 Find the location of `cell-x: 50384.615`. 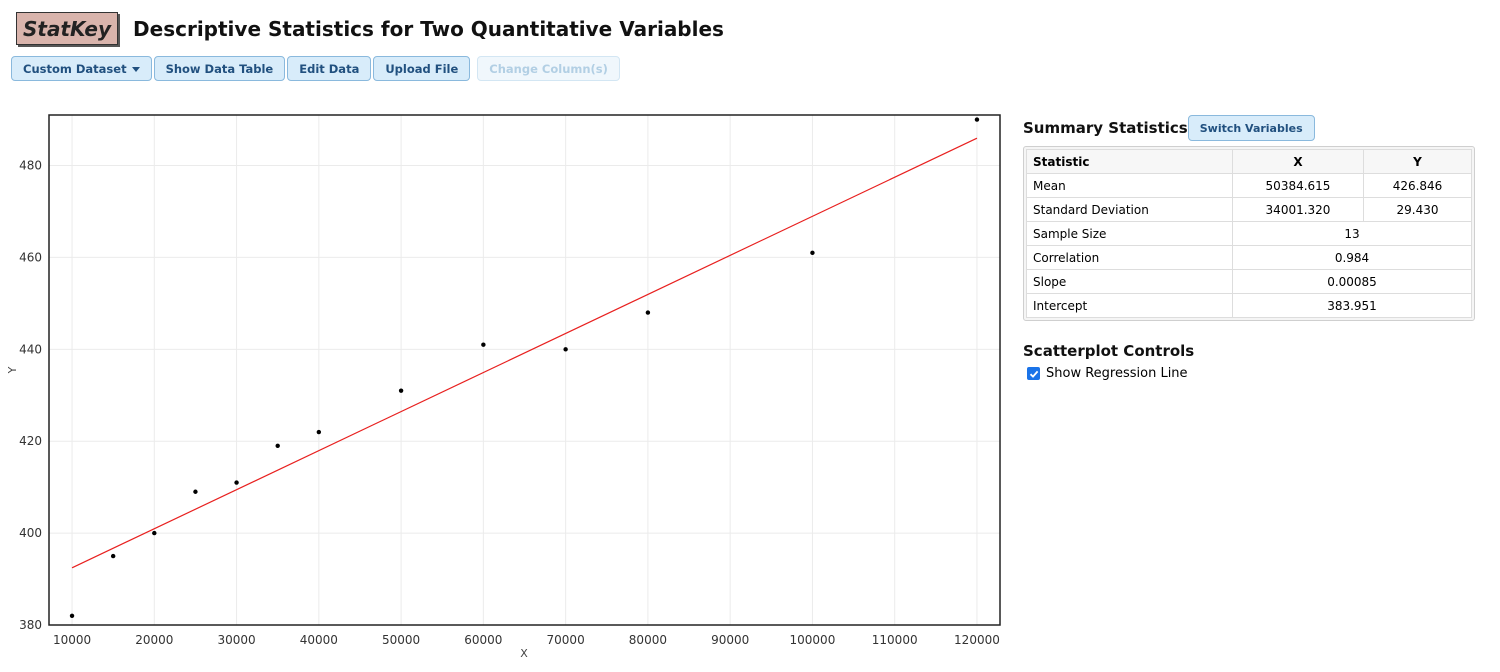

cell-x: 50384.615 is located at coordinates (1298, 185).